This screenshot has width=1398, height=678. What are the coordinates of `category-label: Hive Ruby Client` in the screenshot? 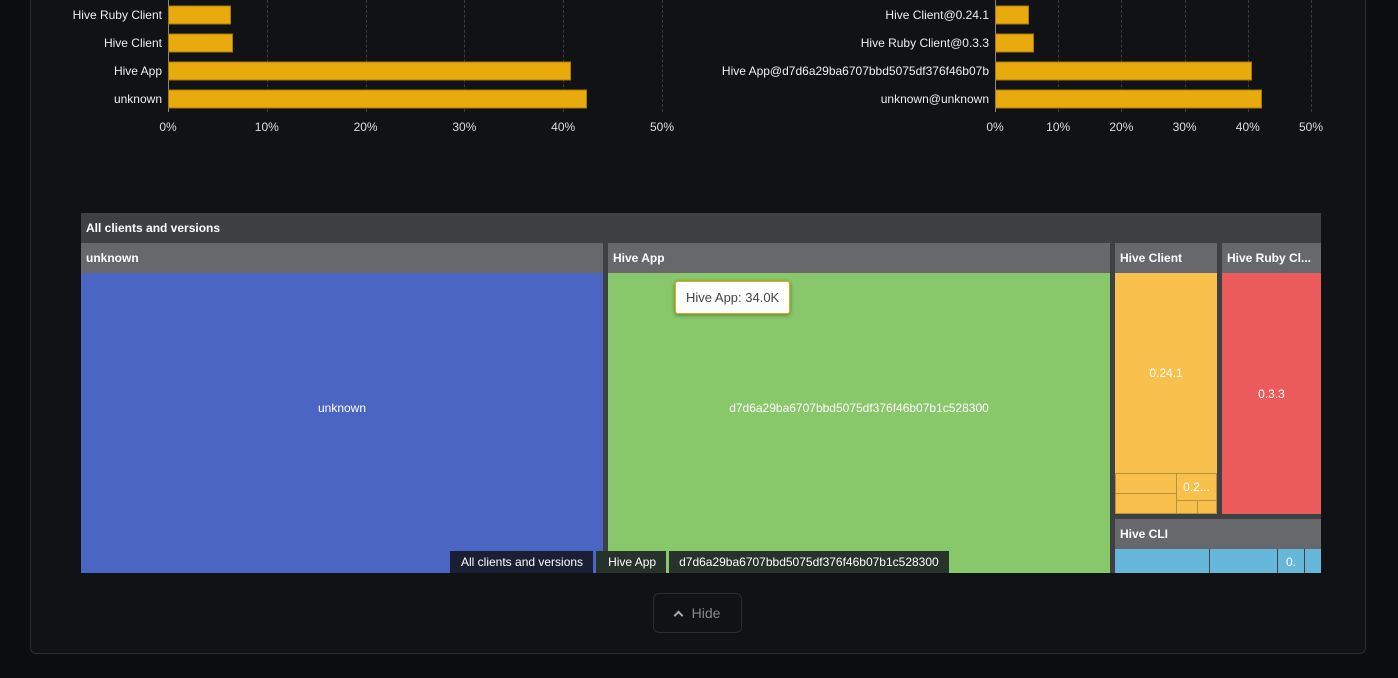 It's located at (117, 15).